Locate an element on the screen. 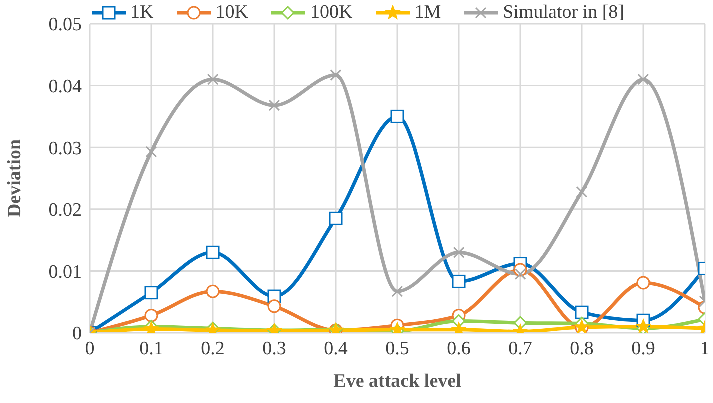 The image size is (713, 403). x-tick-label: 0.9 is located at coordinates (644, 349).